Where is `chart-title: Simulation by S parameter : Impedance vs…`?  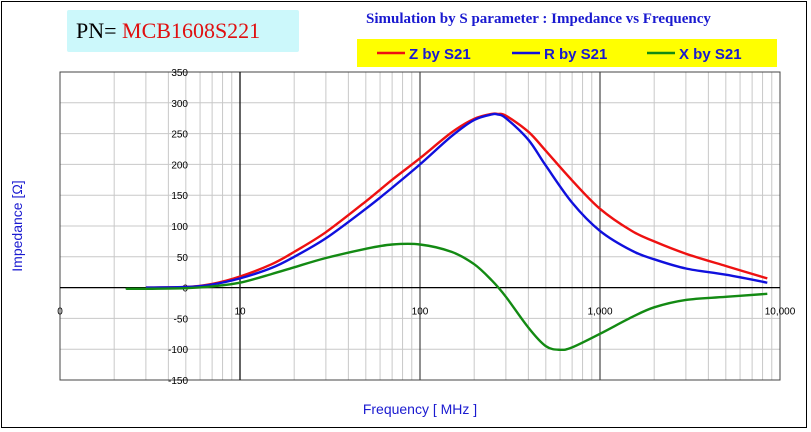 chart-title: Simulation by S parameter : Impedance vs… is located at coordinates (538, 19).